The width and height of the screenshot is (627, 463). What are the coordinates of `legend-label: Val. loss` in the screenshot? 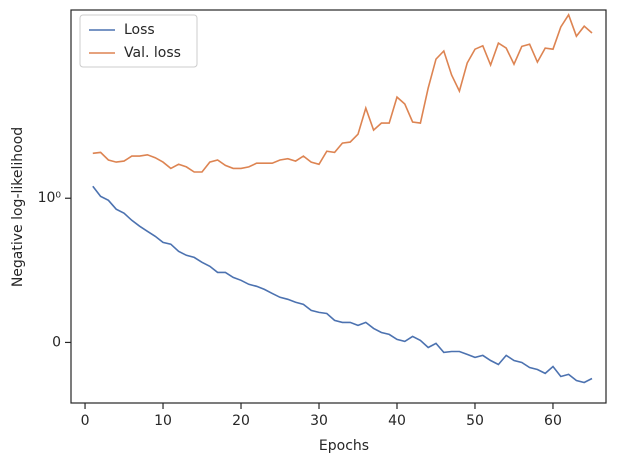 It's located at (152, 53).